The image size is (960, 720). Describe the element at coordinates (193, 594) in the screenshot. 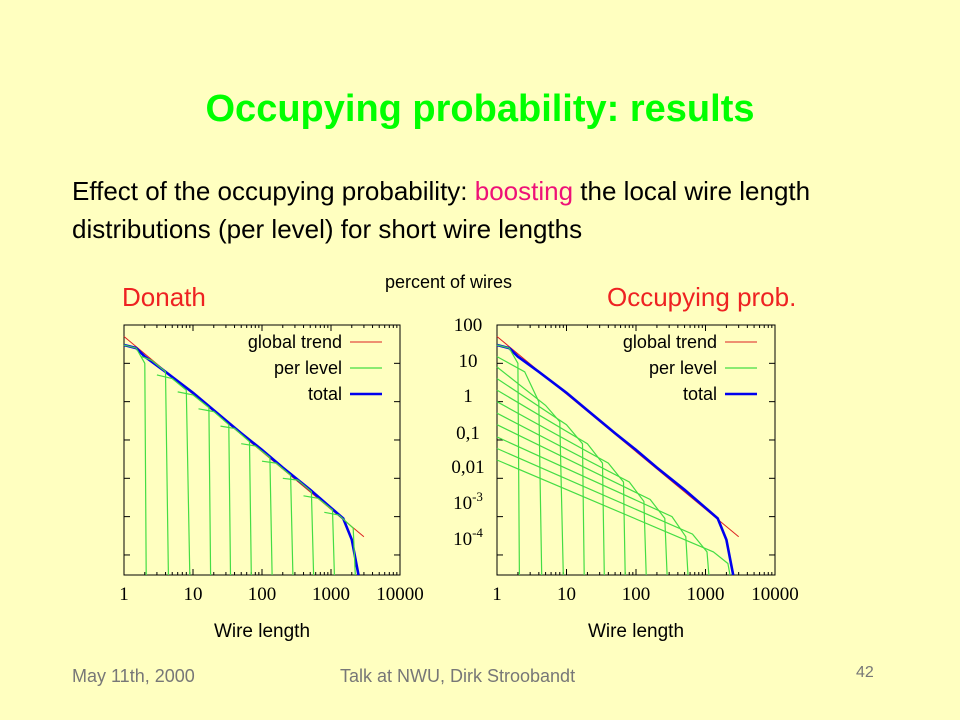

I see `donath-x-tick-label: 10` at that location.